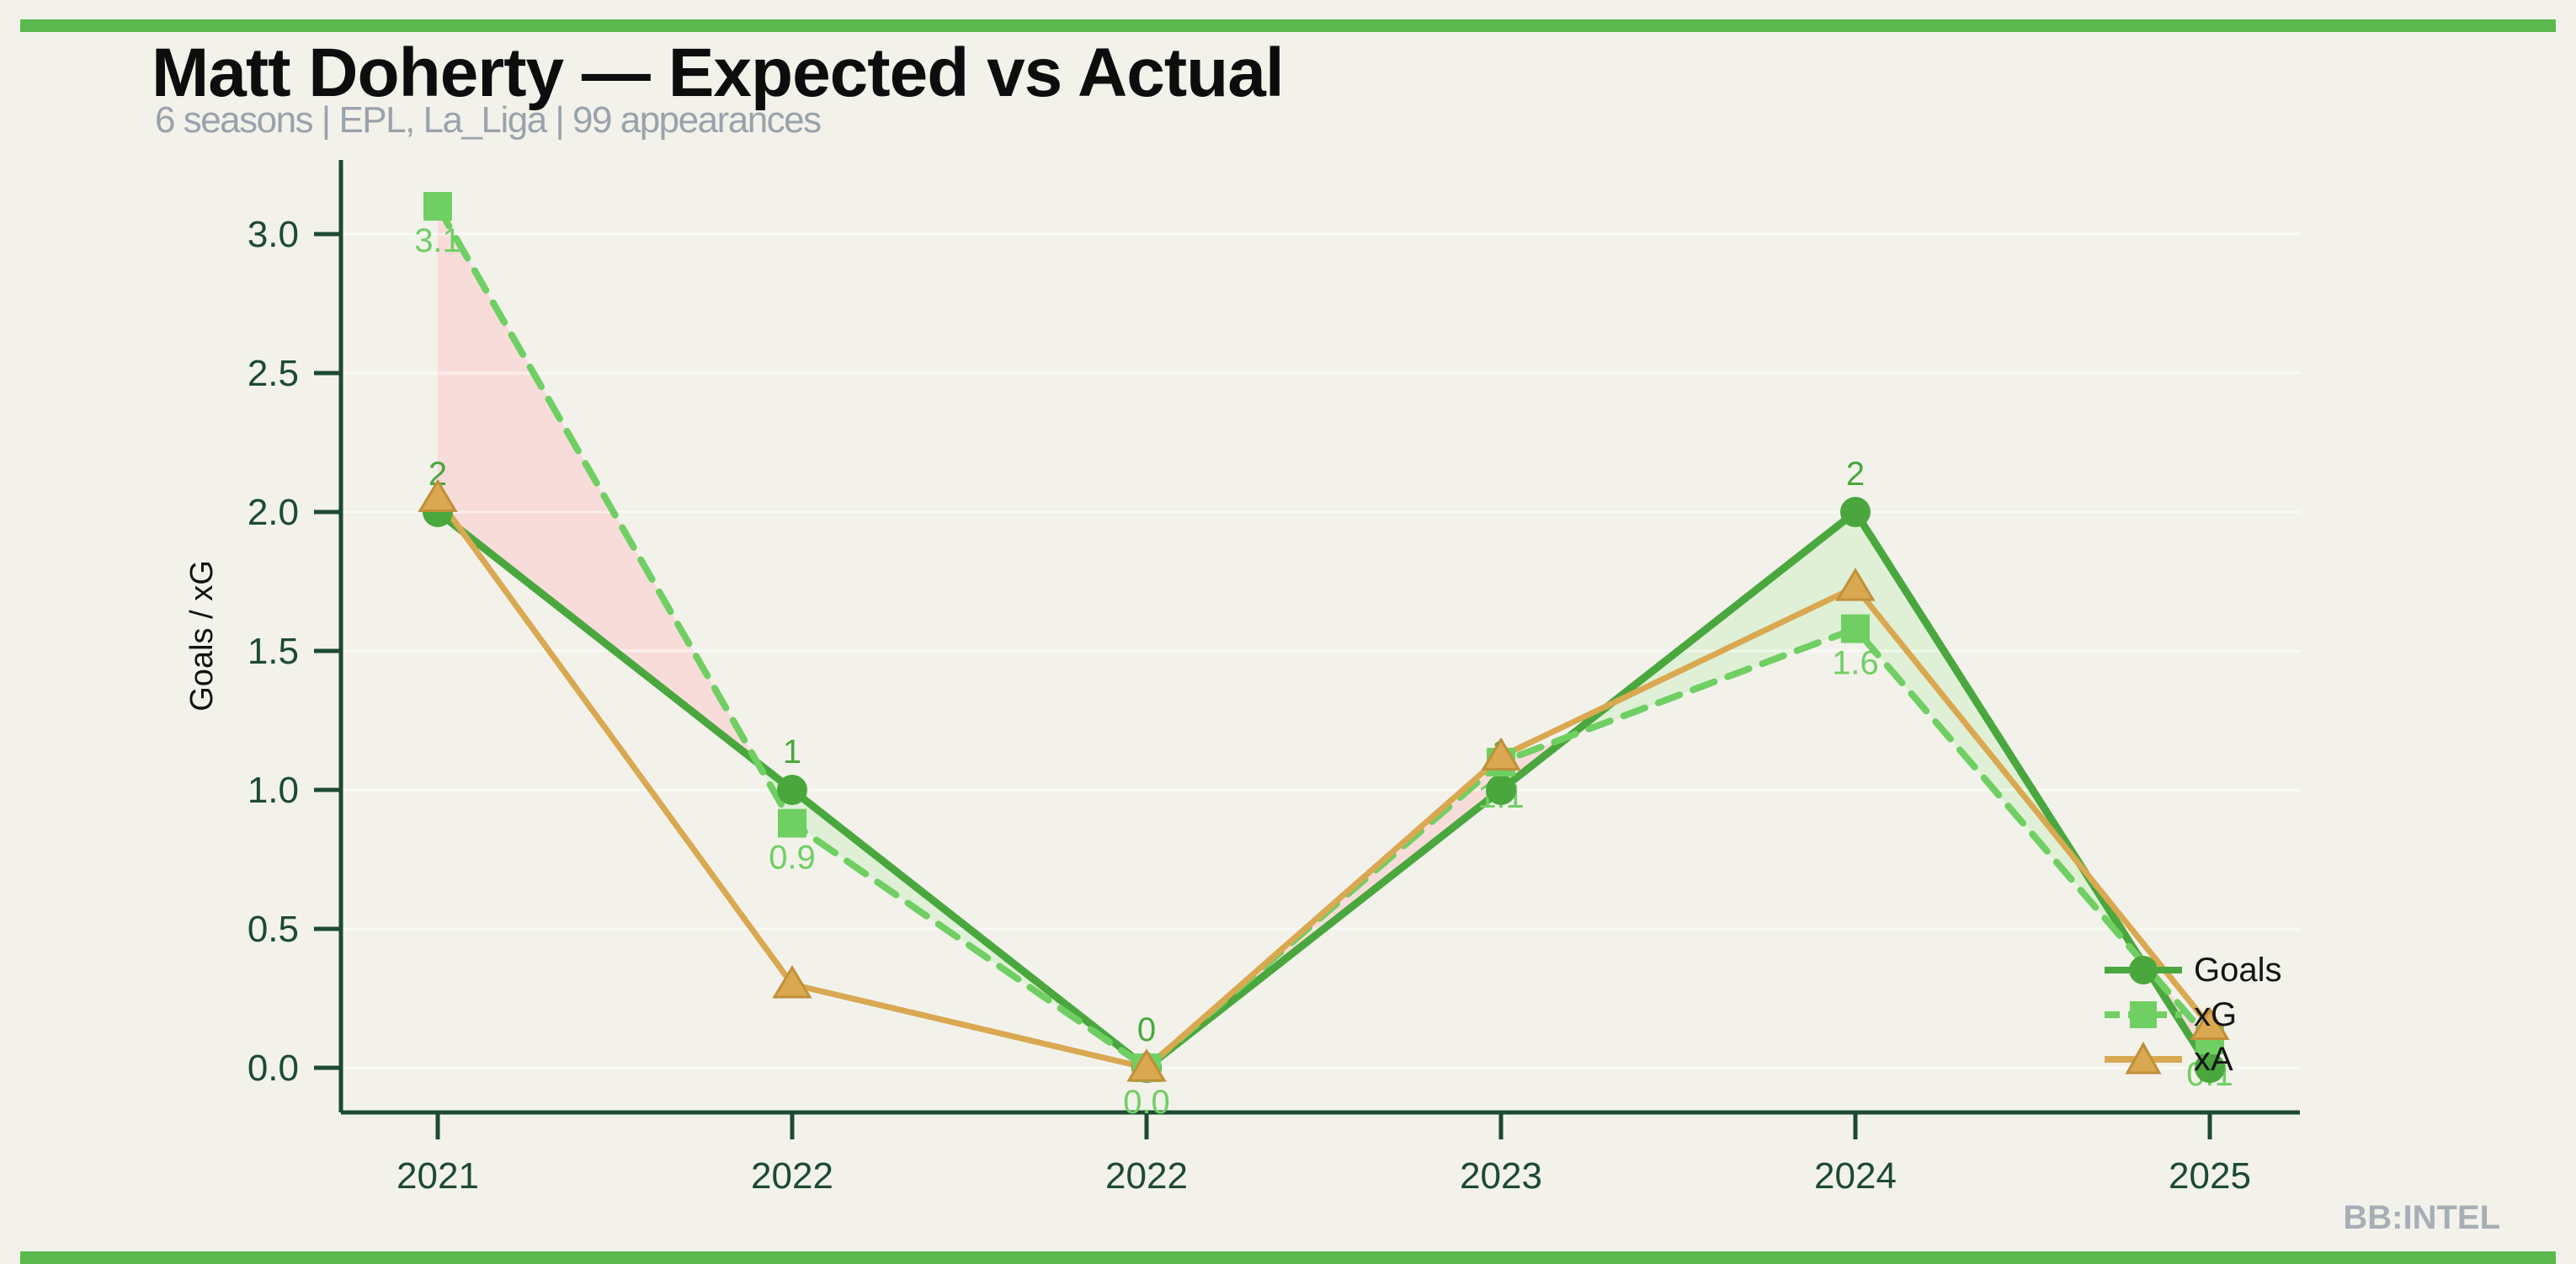 This screenshot has height=1264, width=2576. Describe the element at coordinates (2192, 970) in the screenshot. I see `legend-item-goals: Goals` at that location.